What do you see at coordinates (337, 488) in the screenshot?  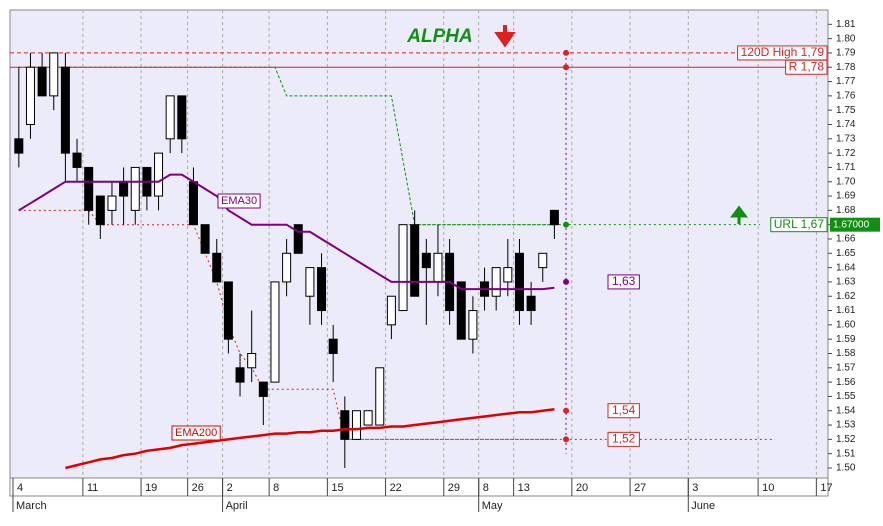 I see `x-tick-label: 15` at bounding box center [337, 488].